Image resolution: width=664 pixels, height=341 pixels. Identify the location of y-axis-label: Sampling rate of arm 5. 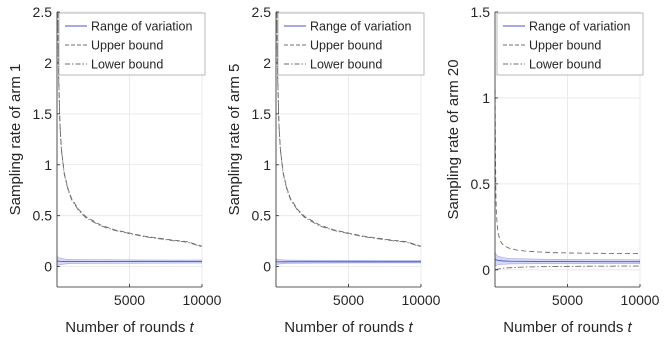
(234, 140).